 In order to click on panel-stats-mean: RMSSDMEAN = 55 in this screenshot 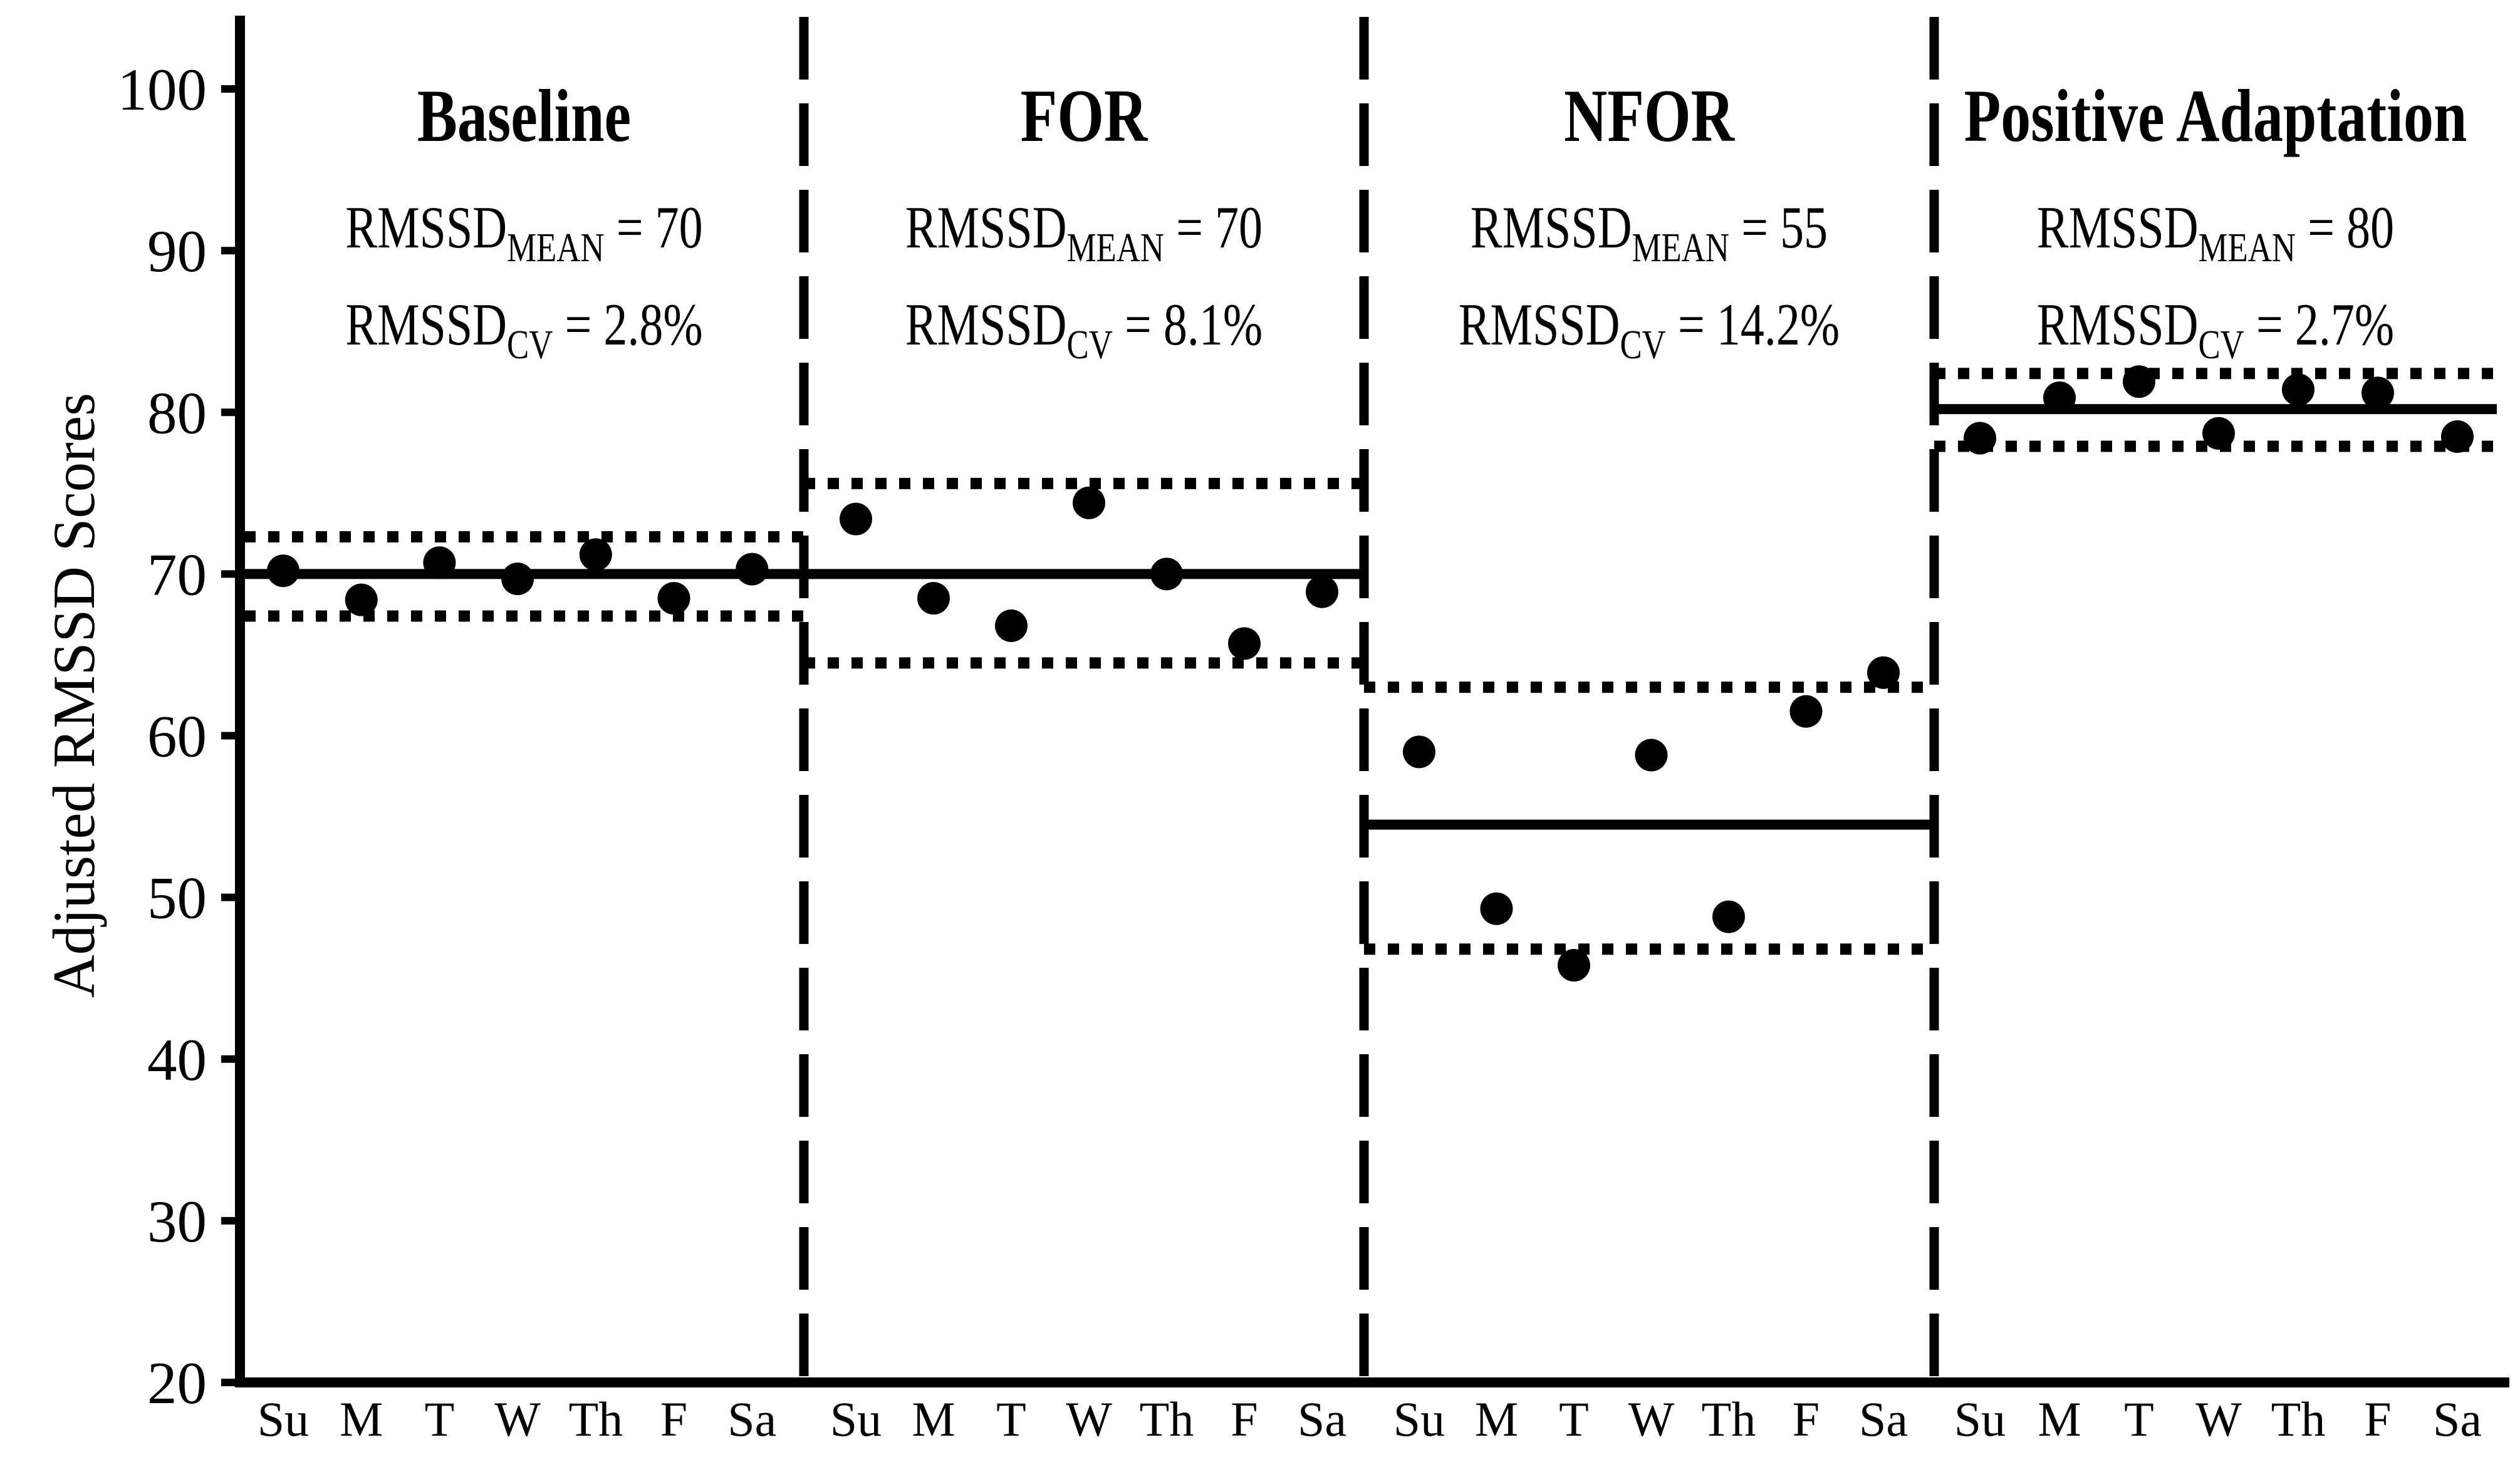, I will do `click(1650, 232)`.